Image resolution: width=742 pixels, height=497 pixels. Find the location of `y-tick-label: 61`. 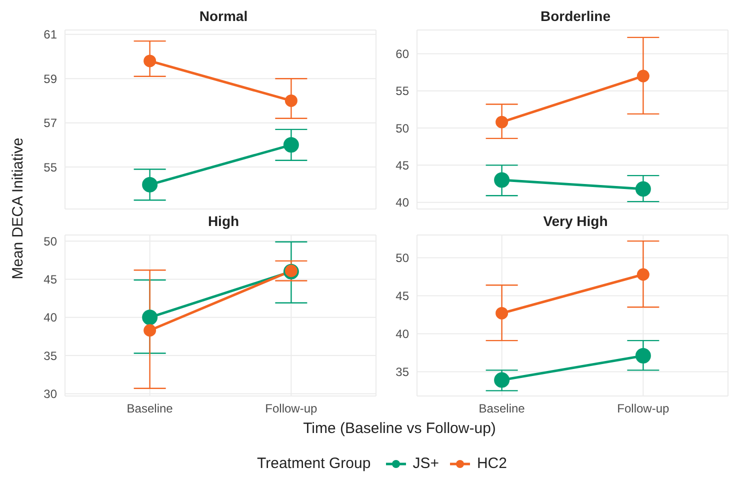

y-tick-label: 61 is located at coordinates (51, 35).